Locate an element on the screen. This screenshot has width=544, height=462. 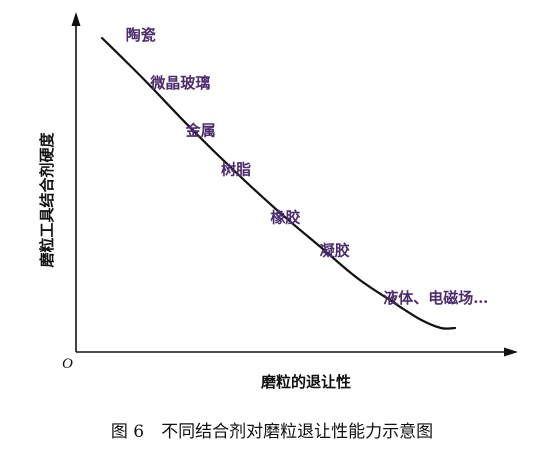
y-axis-label: 磨粒工具结合剂硬度 is located at coordinates (47, 200).